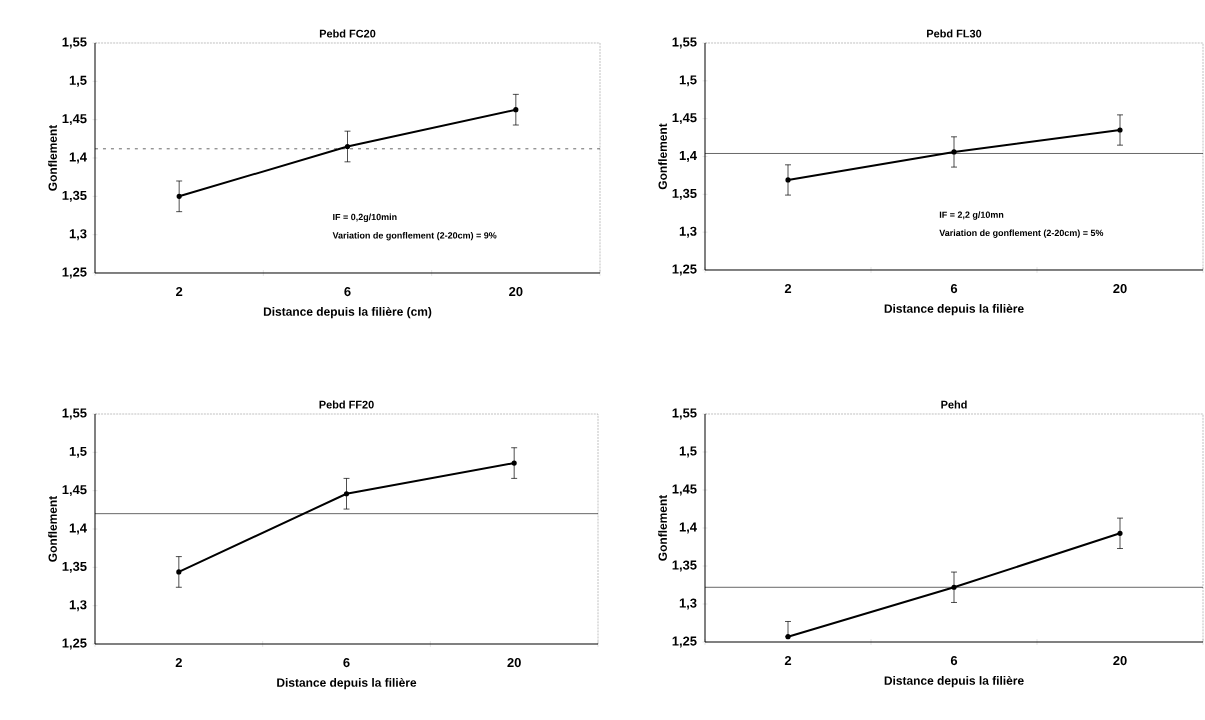 This screenshot has width=1205, height=720. Describe the element at coordinates (1021, 233) in the screenshot. I see `annotation: Variation de gonflement (2-20cm) = 5%` at that location.